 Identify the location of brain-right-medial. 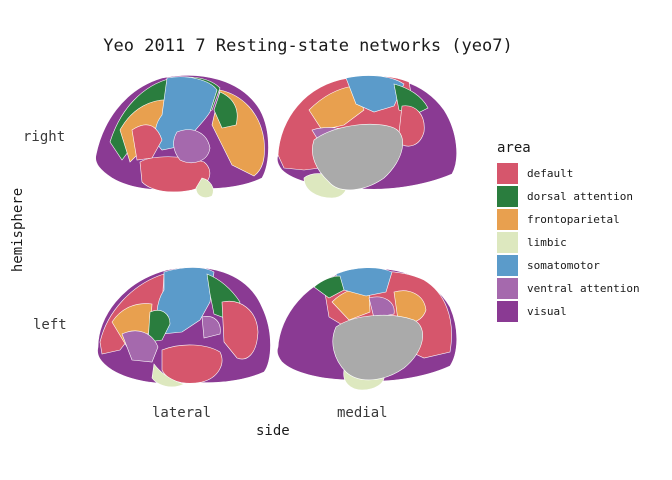
(366, 137).